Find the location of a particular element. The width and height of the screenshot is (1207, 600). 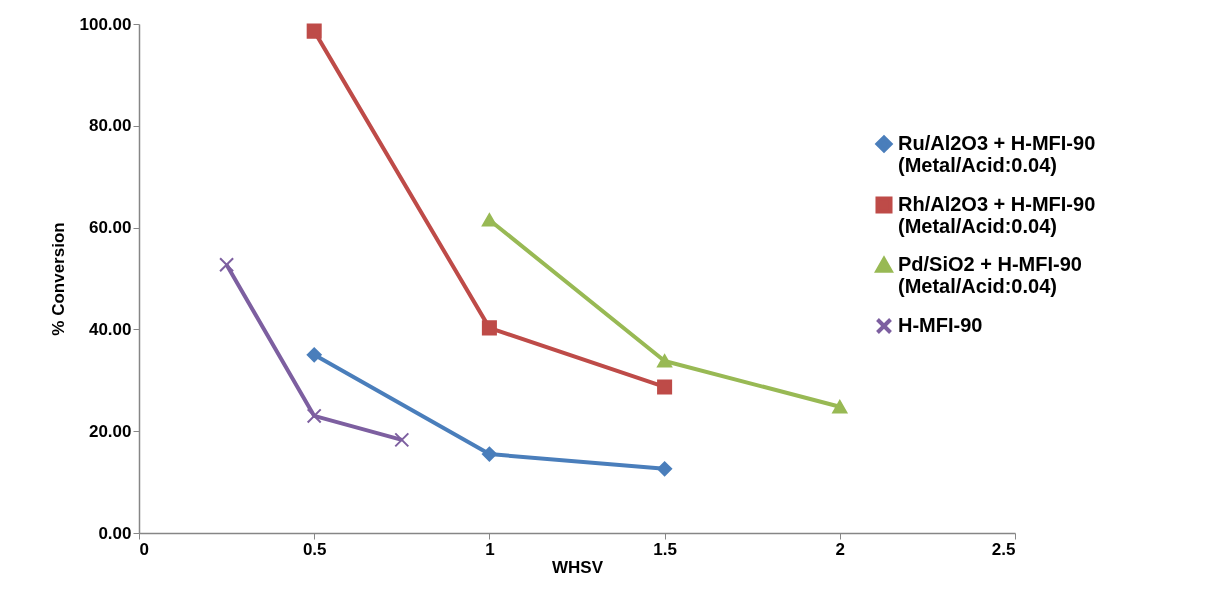

x-tick-label: 0 is located at coordinates (144, 549).